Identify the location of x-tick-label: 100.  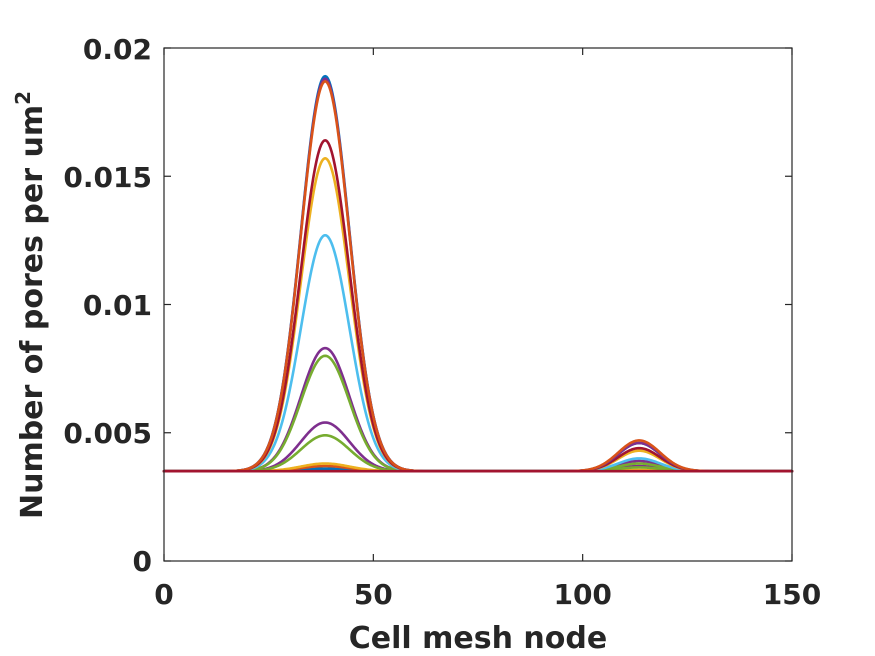
(582, 594).